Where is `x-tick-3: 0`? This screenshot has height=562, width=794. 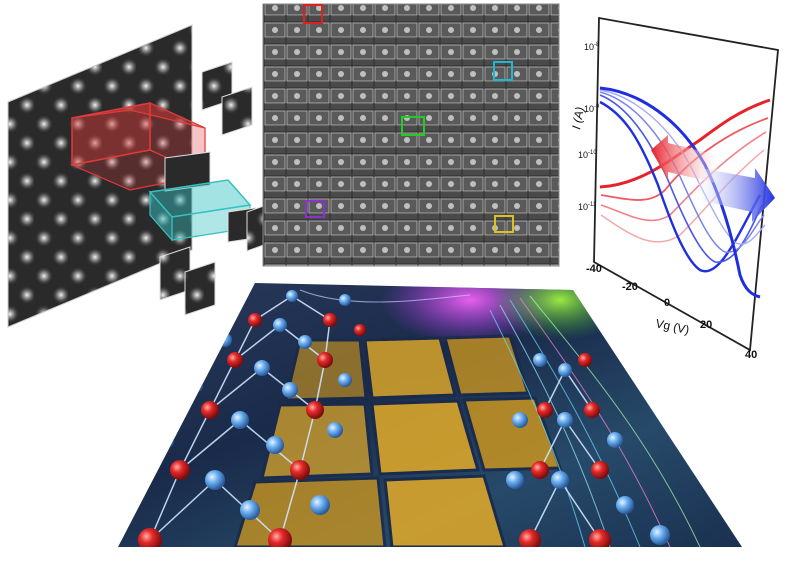 x-tick-3: 0 is located at coordinates (667, 303).